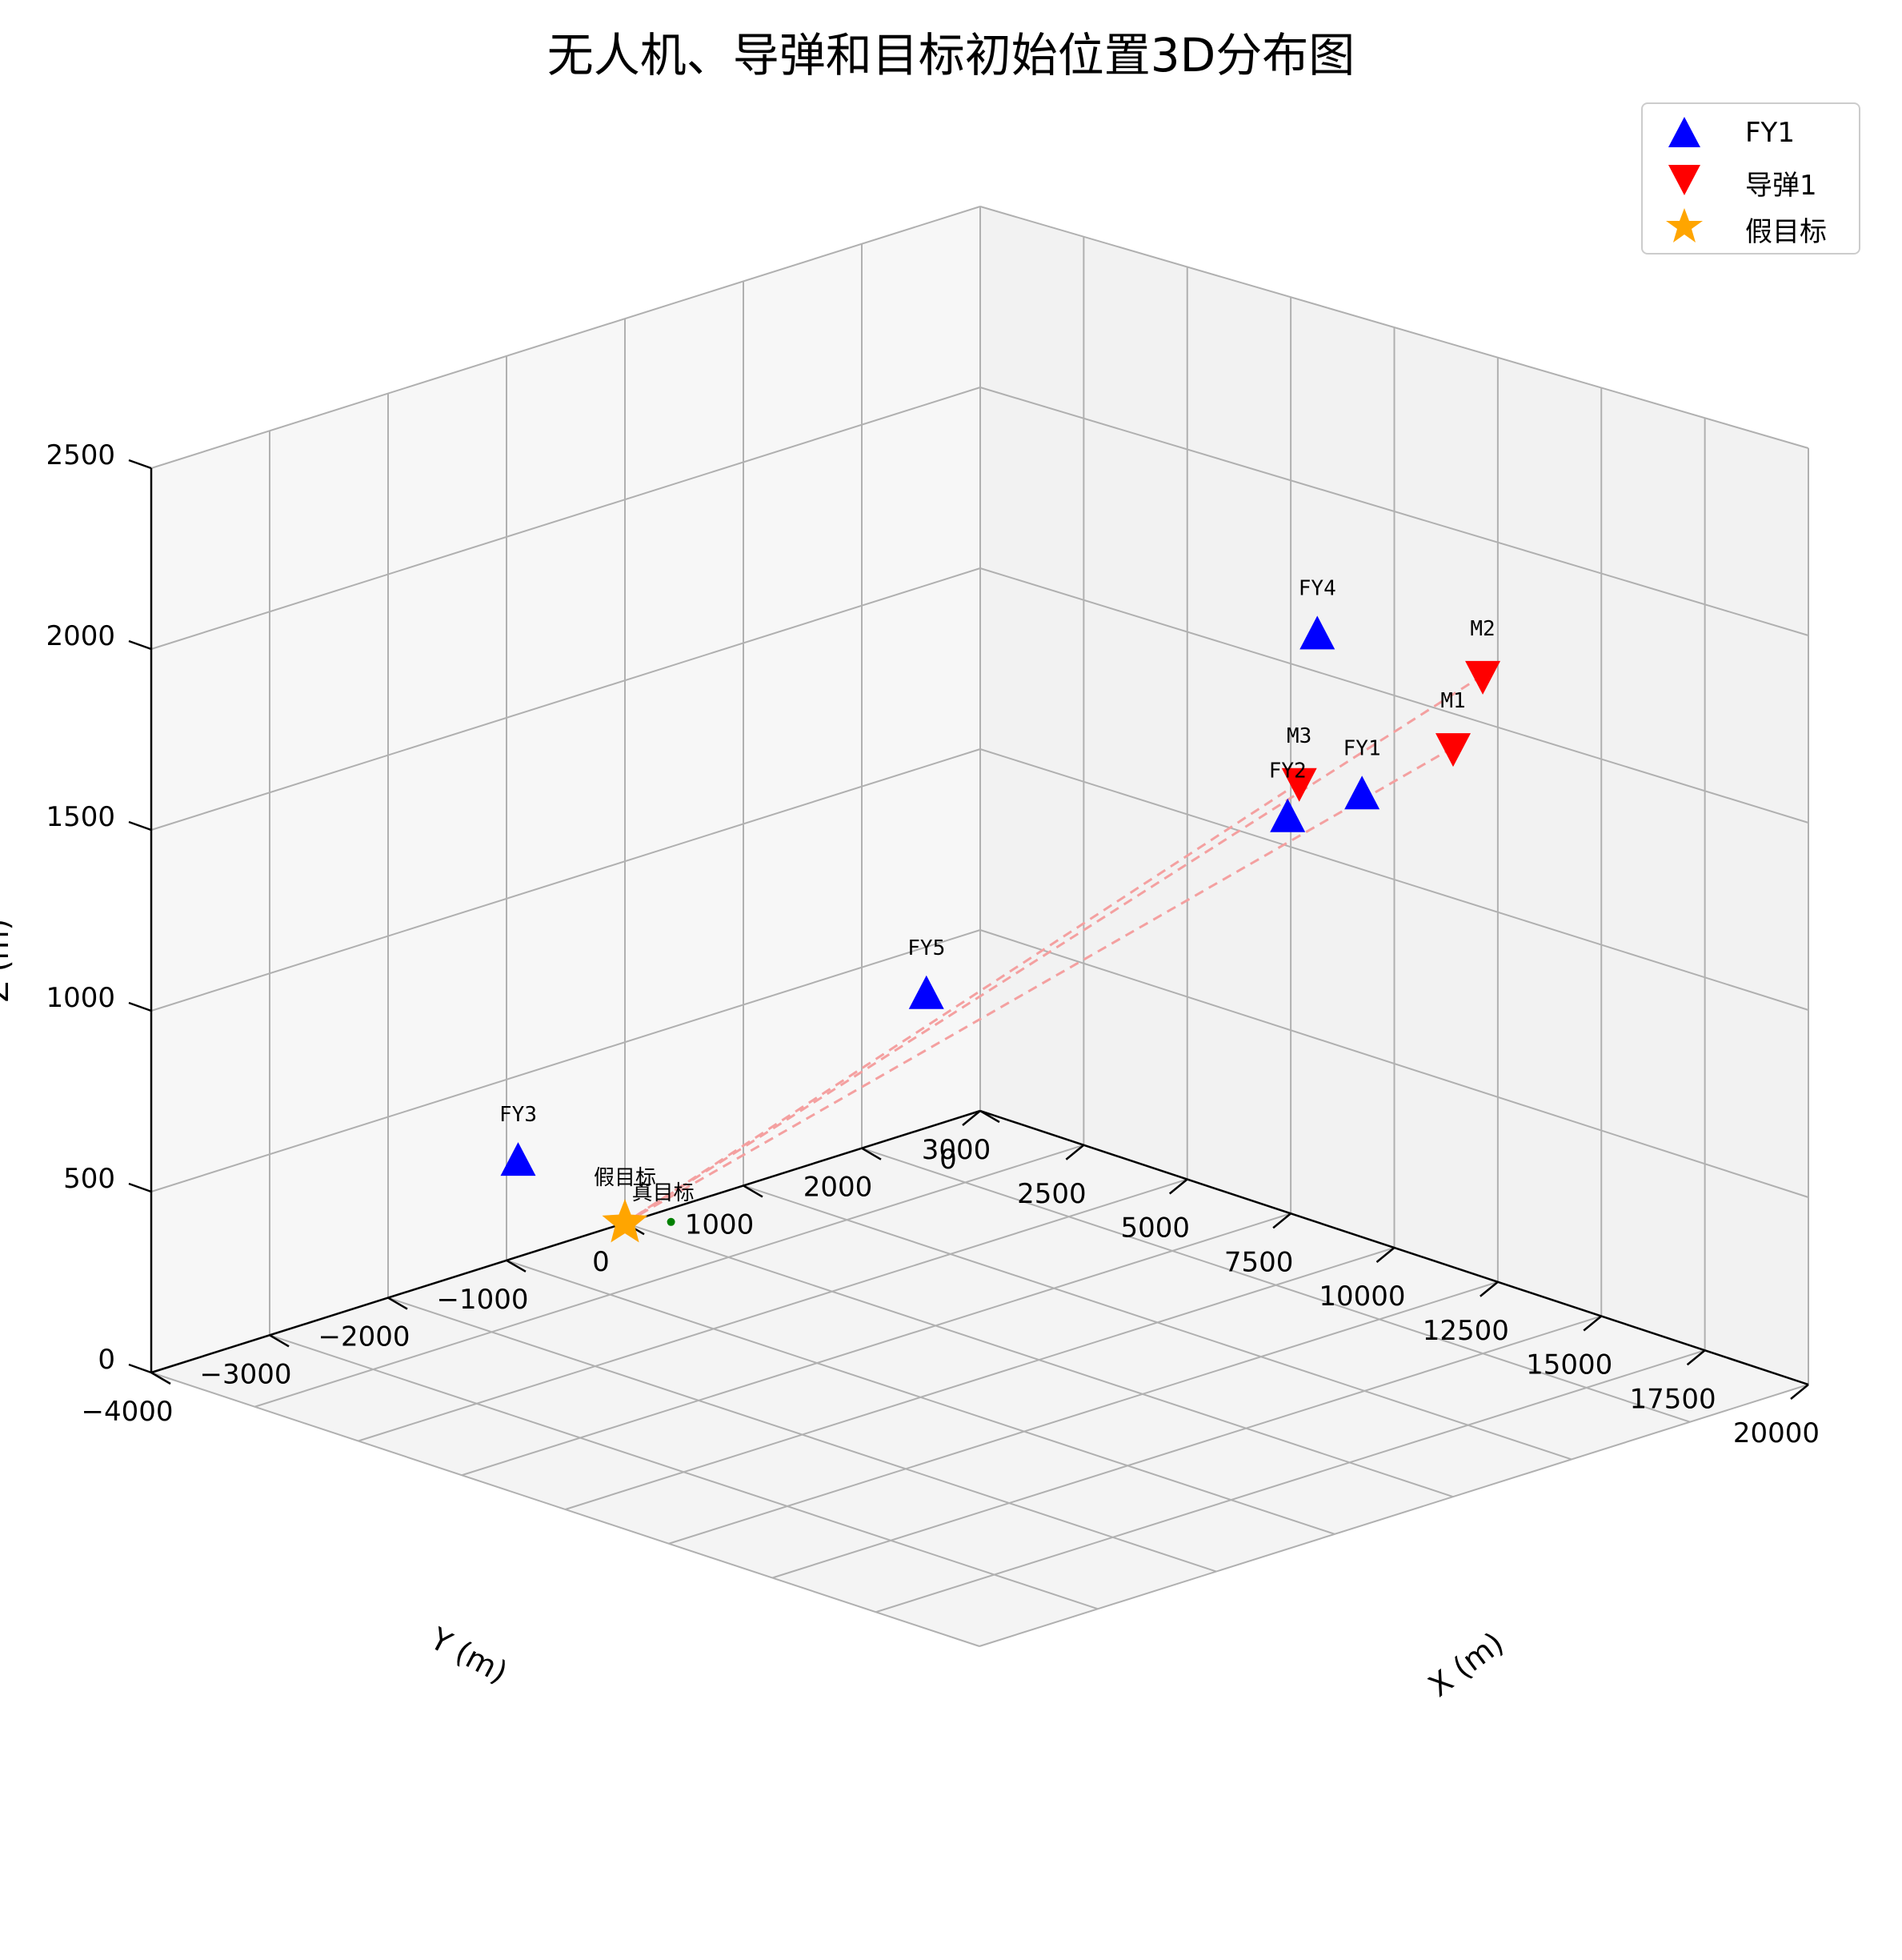 The height and width of the screenshot is (1960, 1902). Describe the element at coordinates (81, 636) in the screenshot. I see `z-tick-label: 2000` at that location.